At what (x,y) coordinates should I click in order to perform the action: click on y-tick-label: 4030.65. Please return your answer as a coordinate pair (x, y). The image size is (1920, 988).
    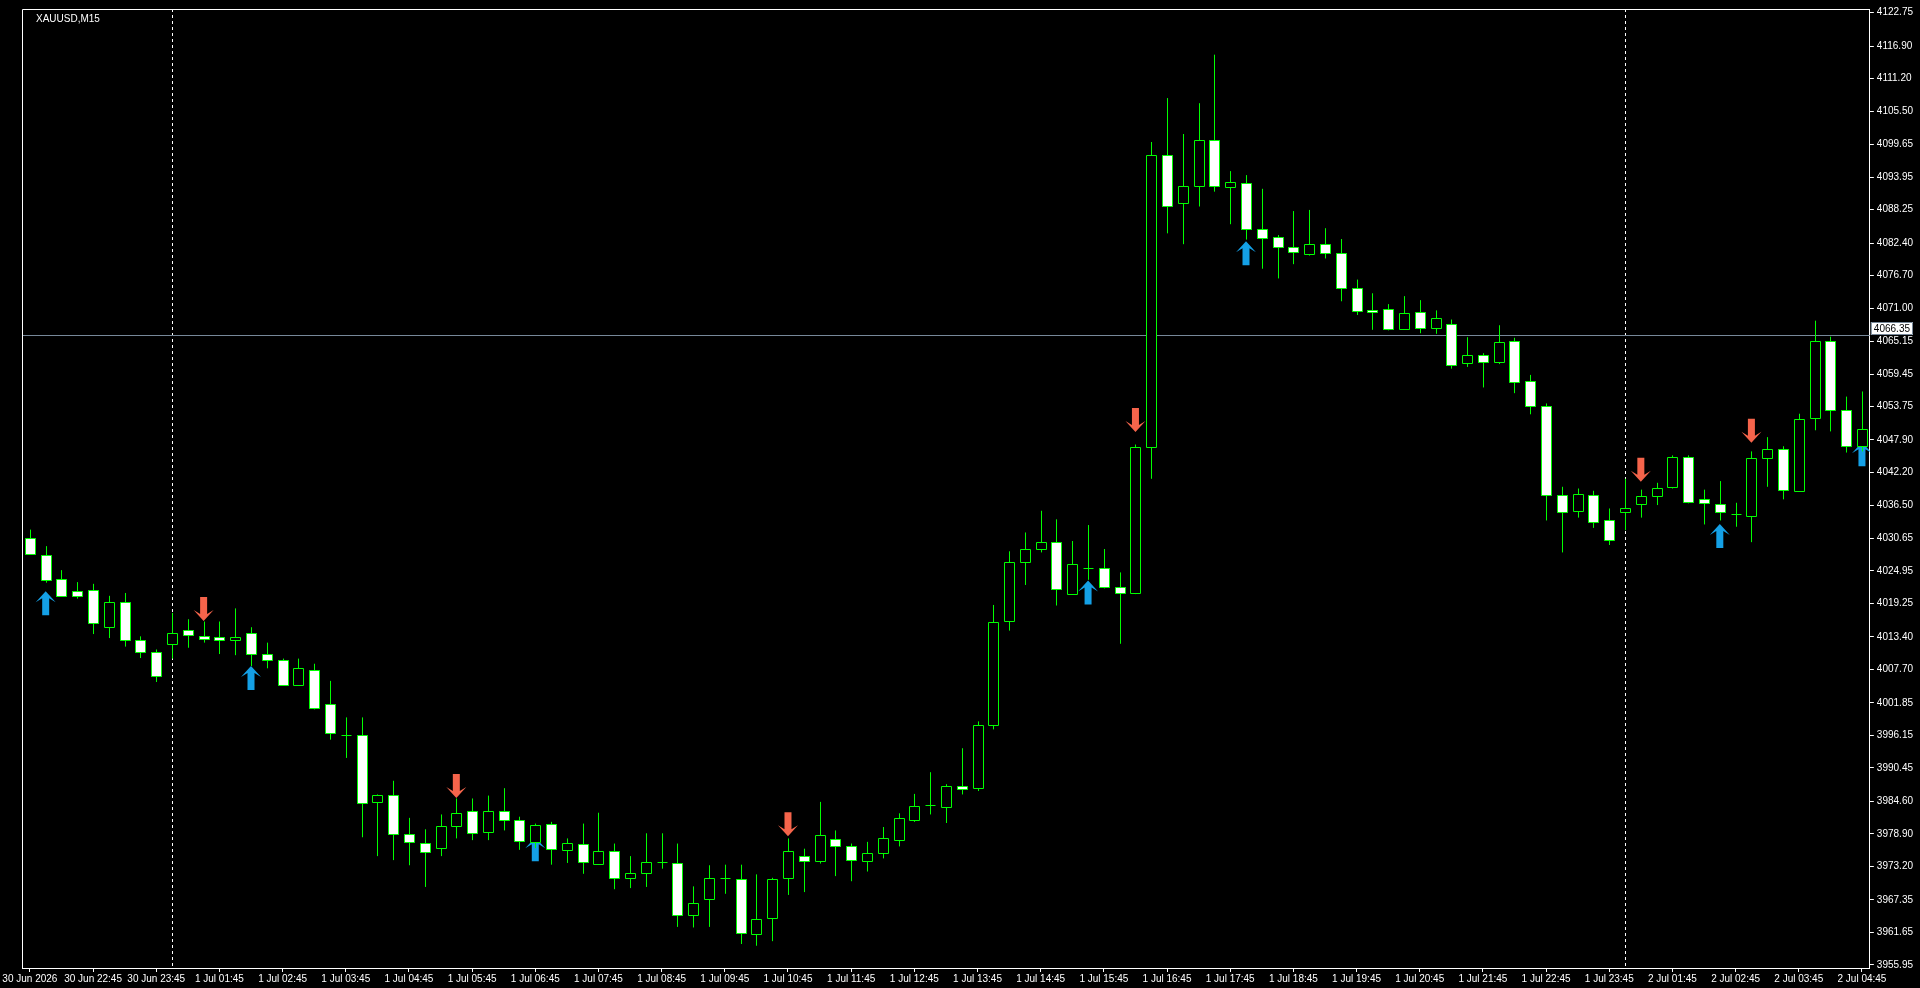
    Looking at the image, I should click on (1895, 538).